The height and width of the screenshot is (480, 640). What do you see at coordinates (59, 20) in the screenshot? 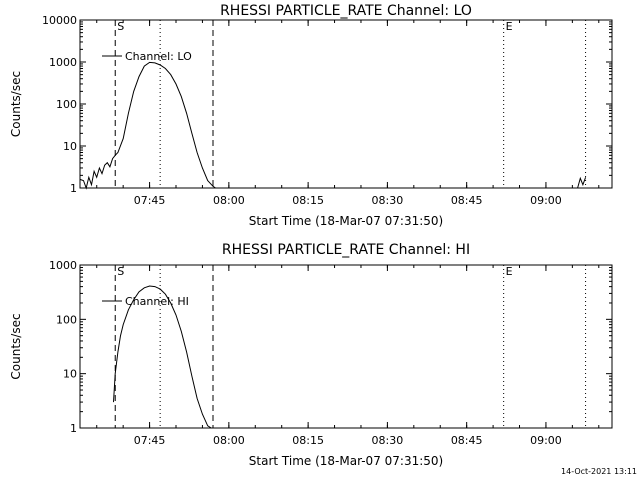
I see `y-tick-label: 10000` at bounding box center [59, 20].